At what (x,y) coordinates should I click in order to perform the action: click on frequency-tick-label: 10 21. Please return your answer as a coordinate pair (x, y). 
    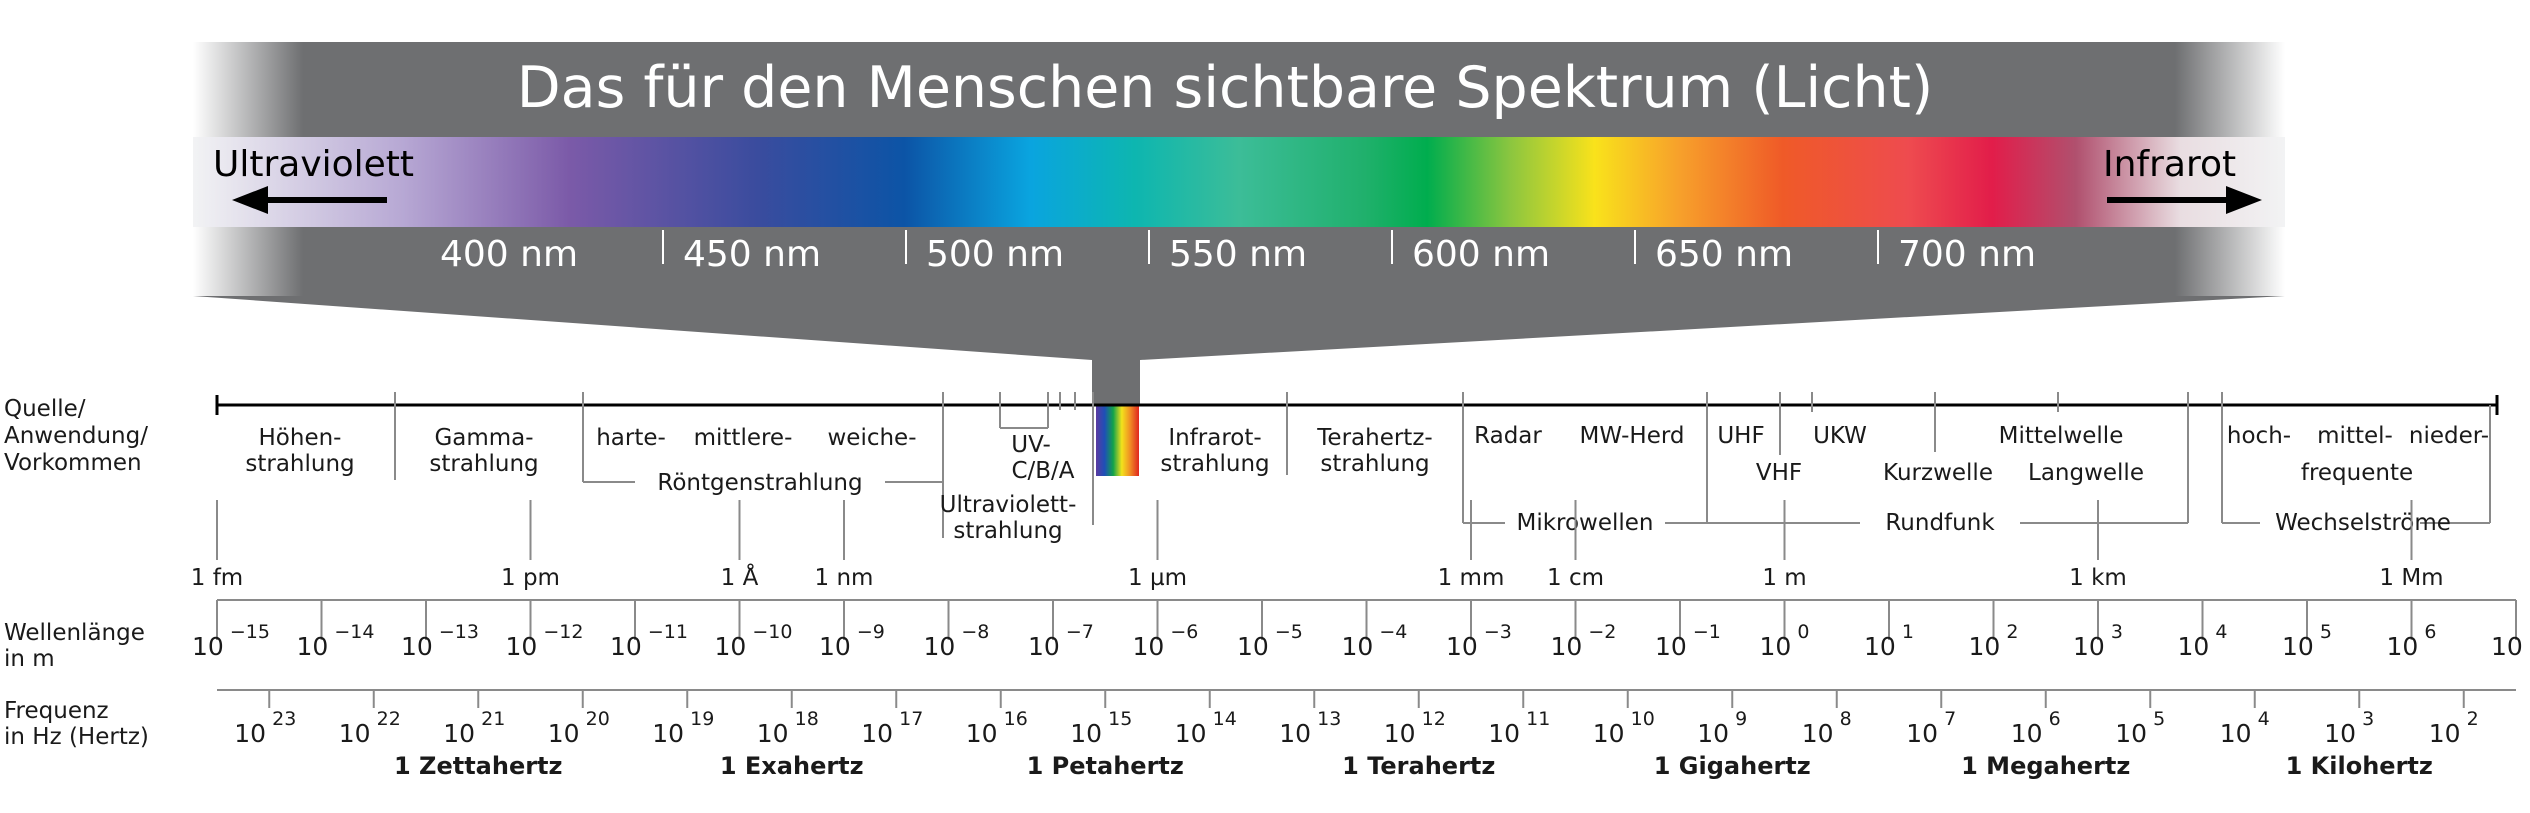
    Looking at the image, I should click on (474, 728).